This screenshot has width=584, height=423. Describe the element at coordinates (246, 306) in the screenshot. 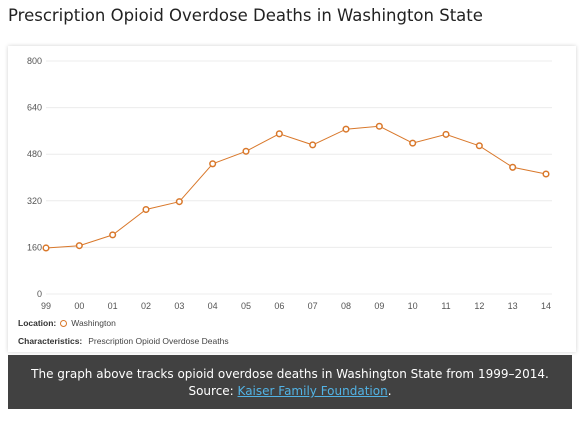

I see `x-tick-label: 05` at that location.